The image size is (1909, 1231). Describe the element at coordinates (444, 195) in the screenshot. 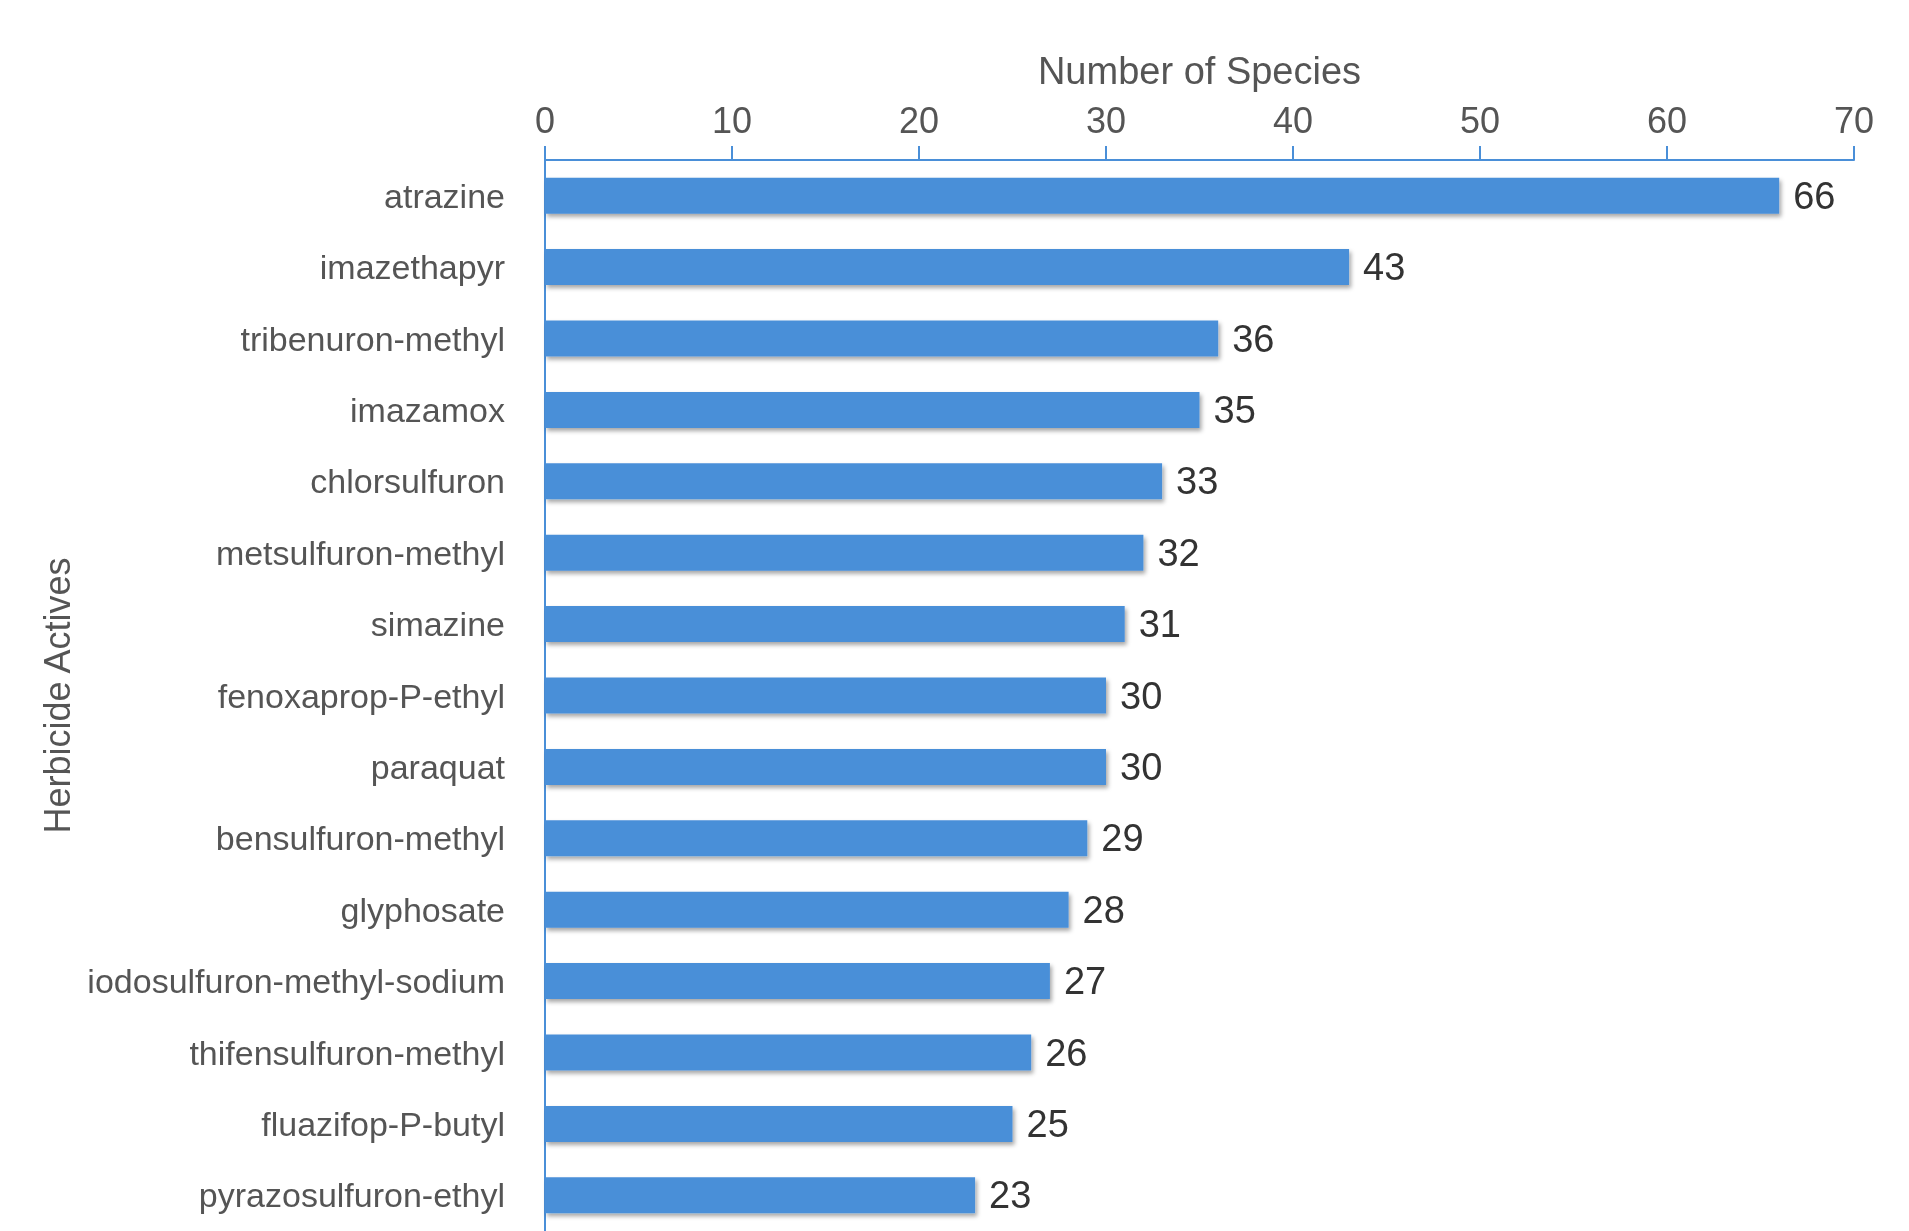

I see `y-tick-label: atrazine` at that location.